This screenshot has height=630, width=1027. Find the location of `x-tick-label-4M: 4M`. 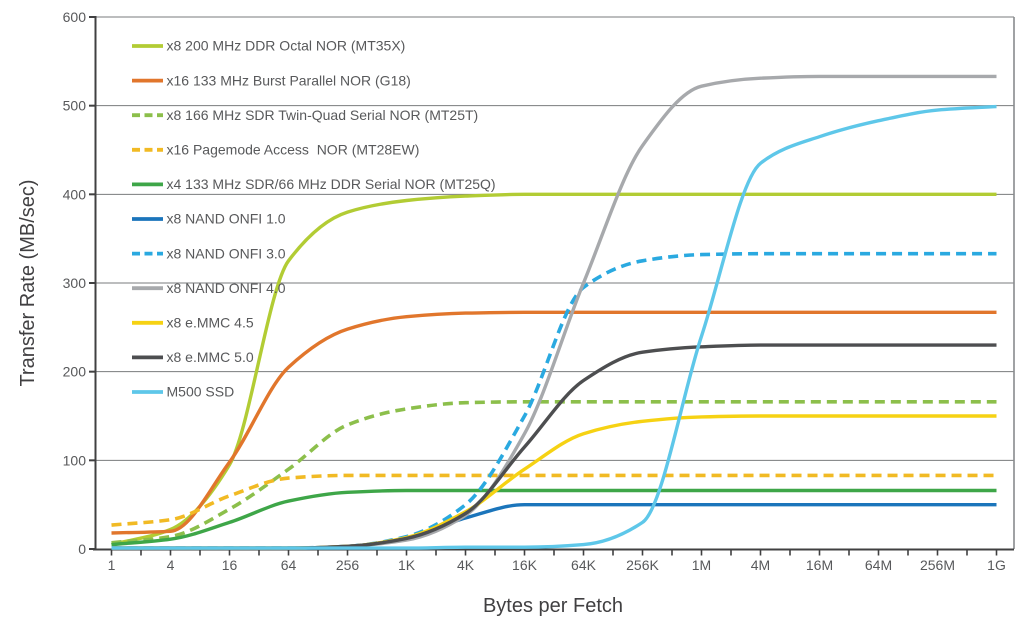

x-tick-label-4M: 4M is located at coordinates (760, 565).